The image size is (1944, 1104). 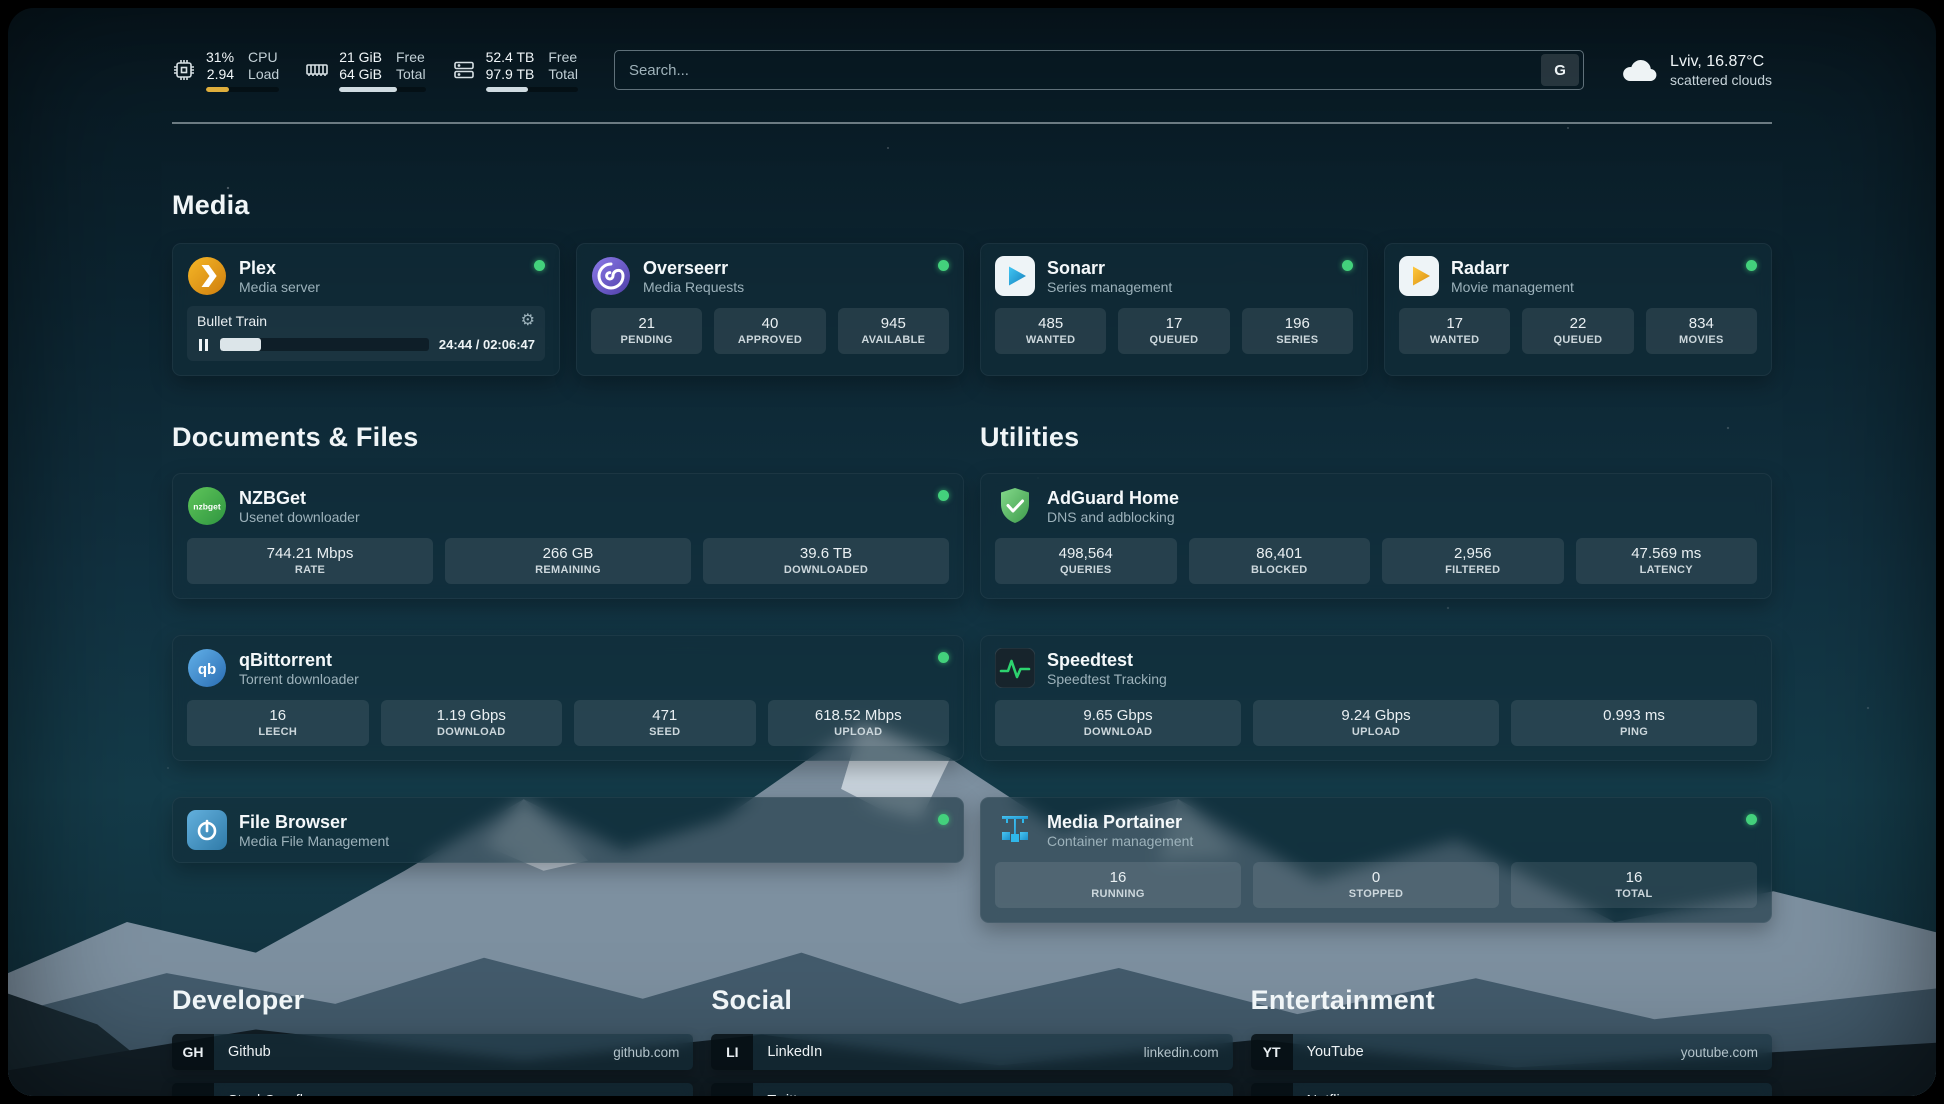 I want to click on bookmark-github: GH Github github.com, so click(x=433, y=1052).